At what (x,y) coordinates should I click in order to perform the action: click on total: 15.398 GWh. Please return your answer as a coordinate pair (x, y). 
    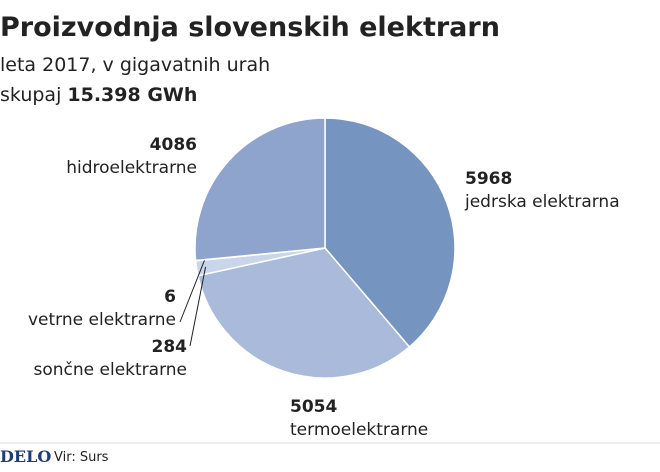
    Looking at the image, I should click on (132, 95).